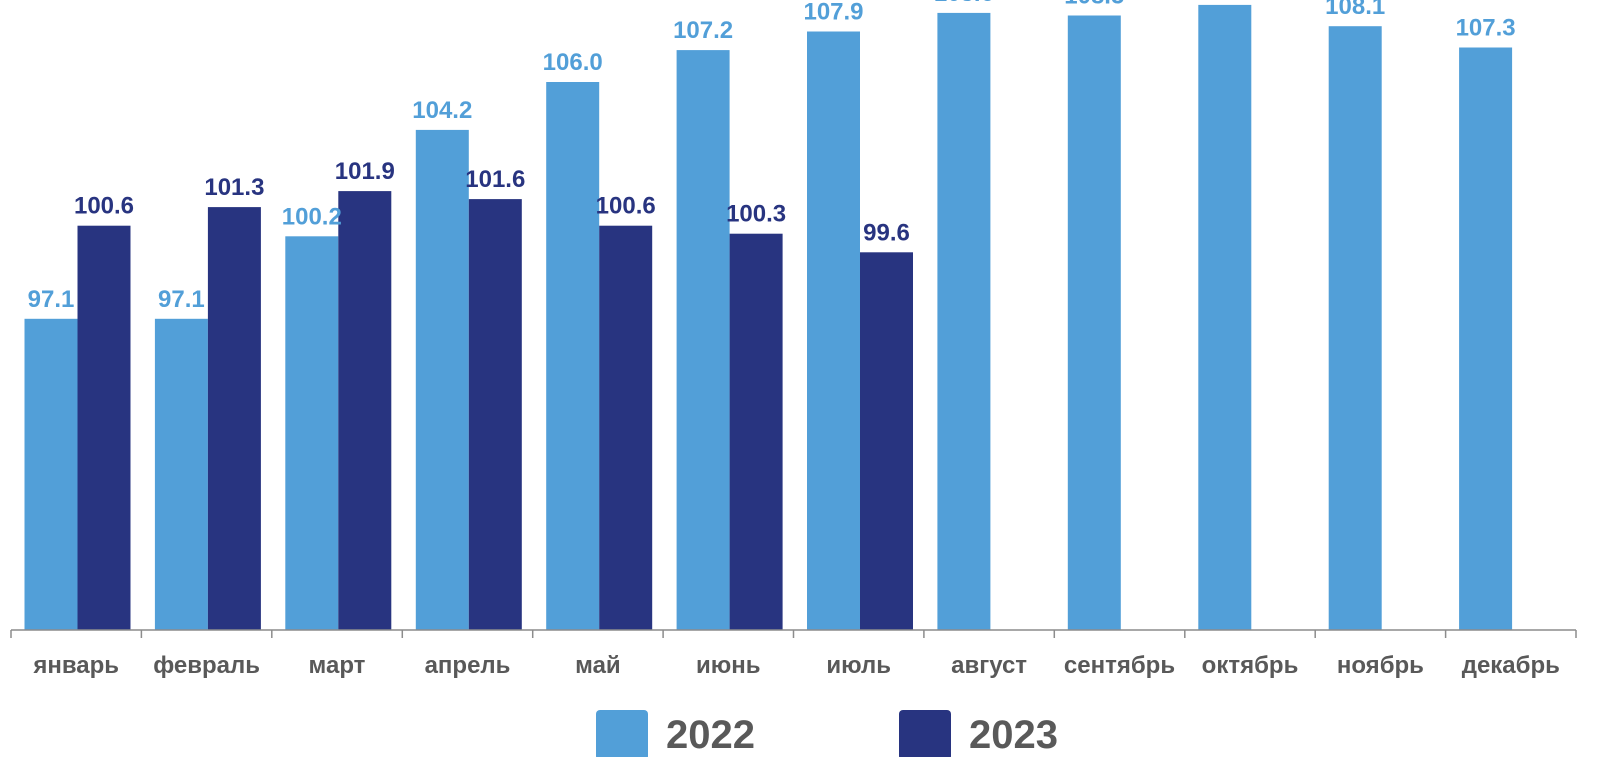  I want to click on x-tick-label: август, so click(989, 665).